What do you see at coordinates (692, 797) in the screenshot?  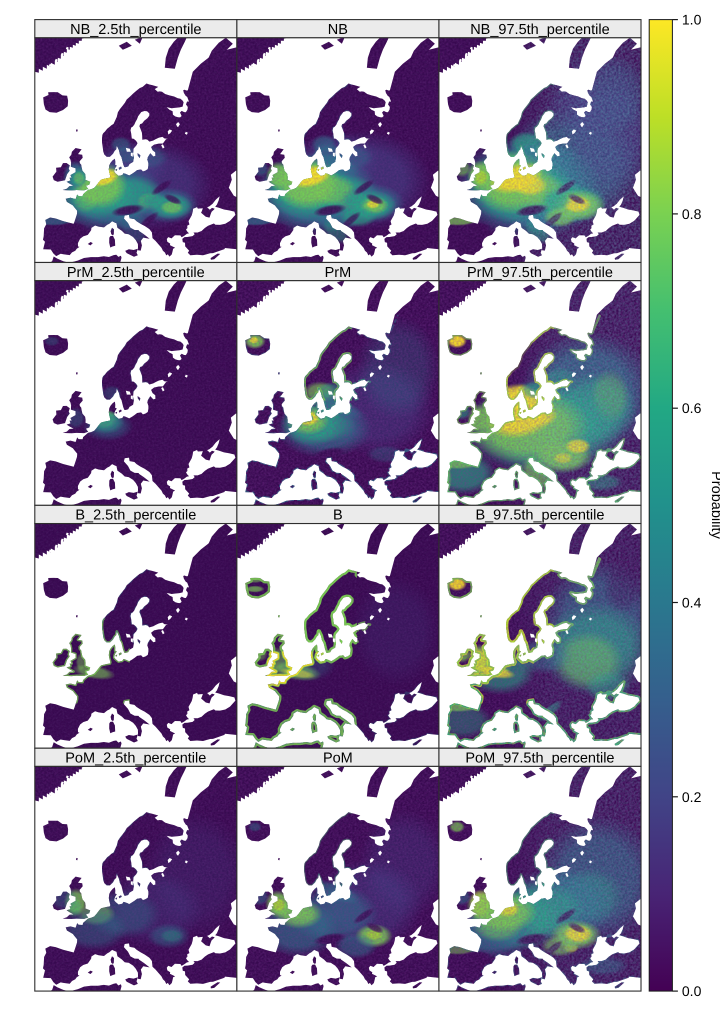 I see `svg-text: 0.2` at bounding box center [692, 797].